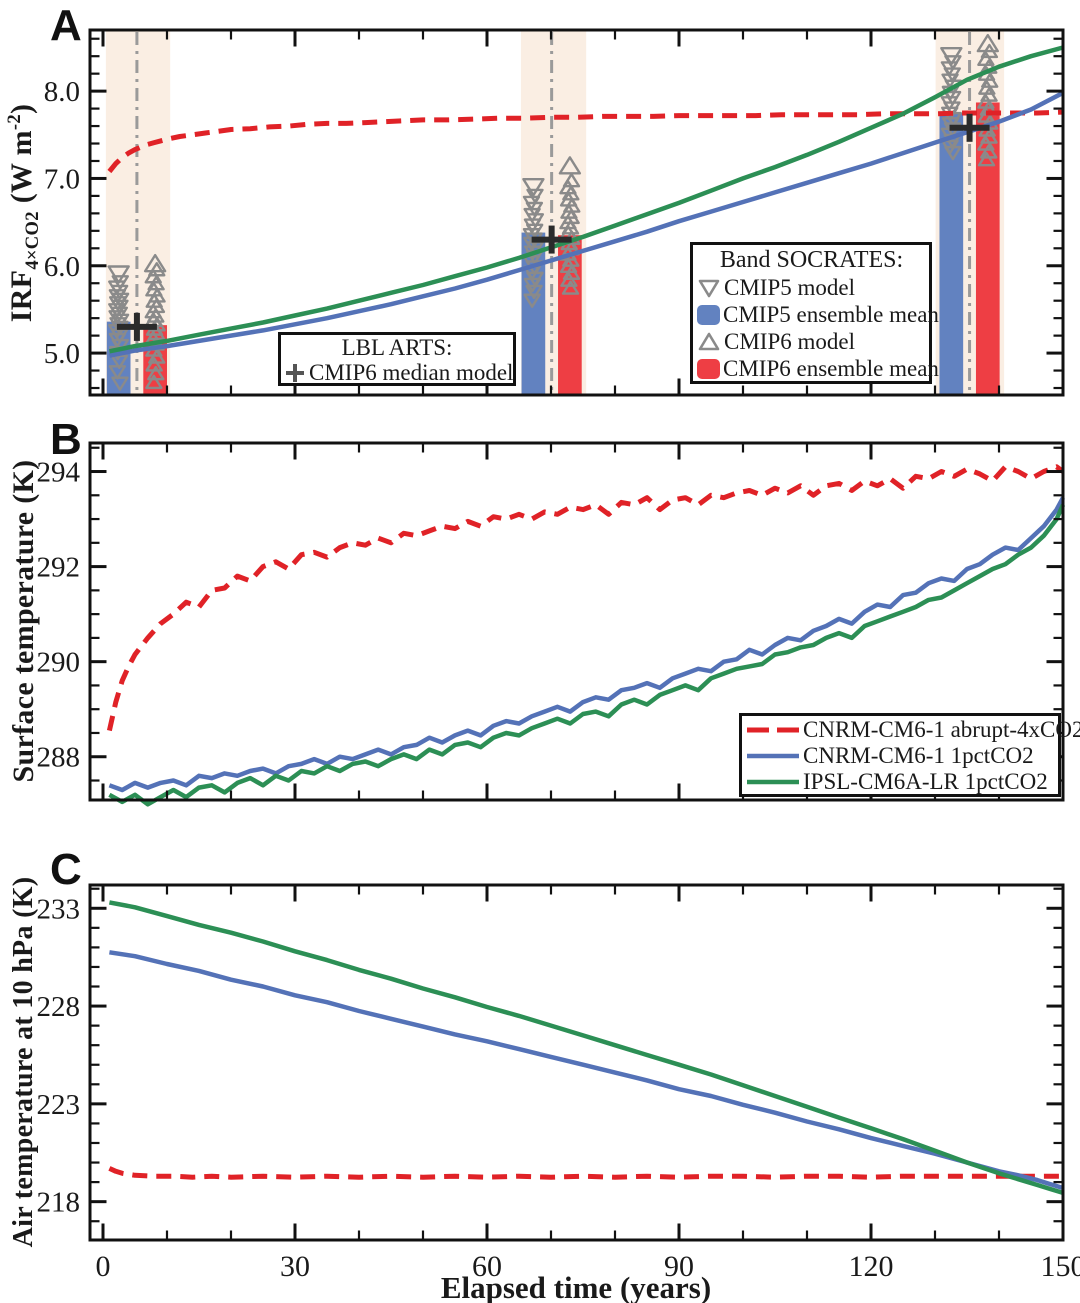 The height and width of the screenshot is (1303, 1080). I want to click on plus-marker-icon, so click(295, 373).